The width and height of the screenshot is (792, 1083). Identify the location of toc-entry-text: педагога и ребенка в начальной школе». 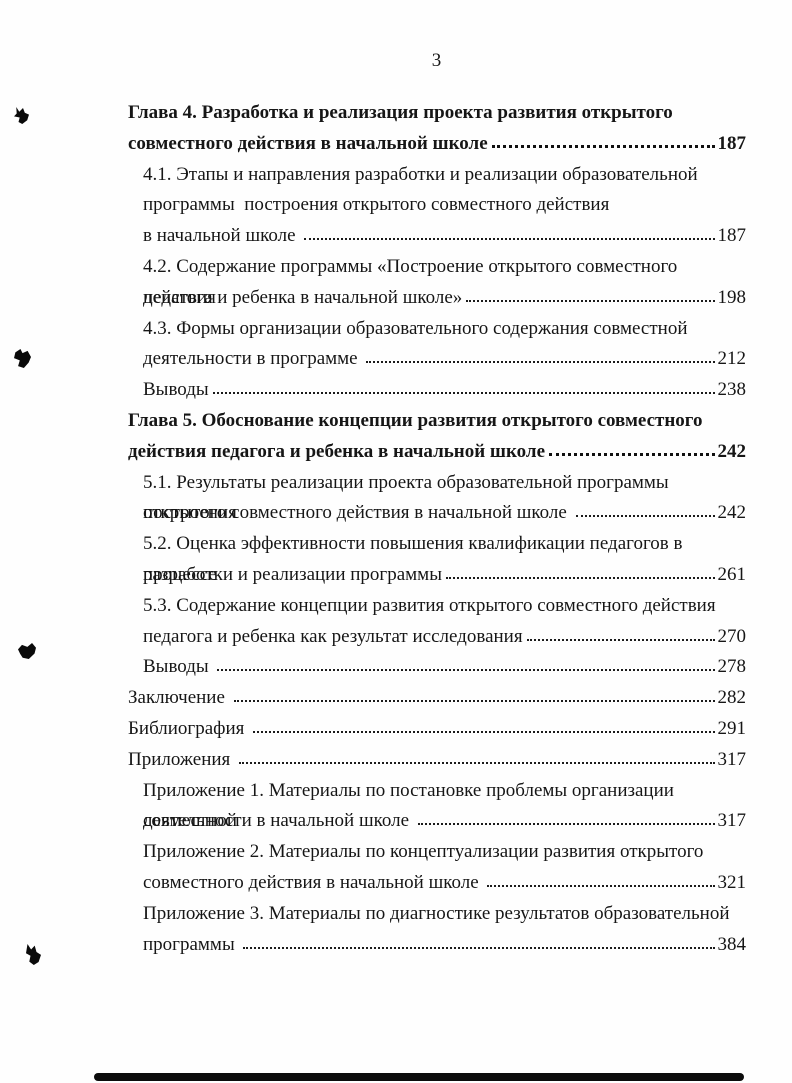
(303, 297).